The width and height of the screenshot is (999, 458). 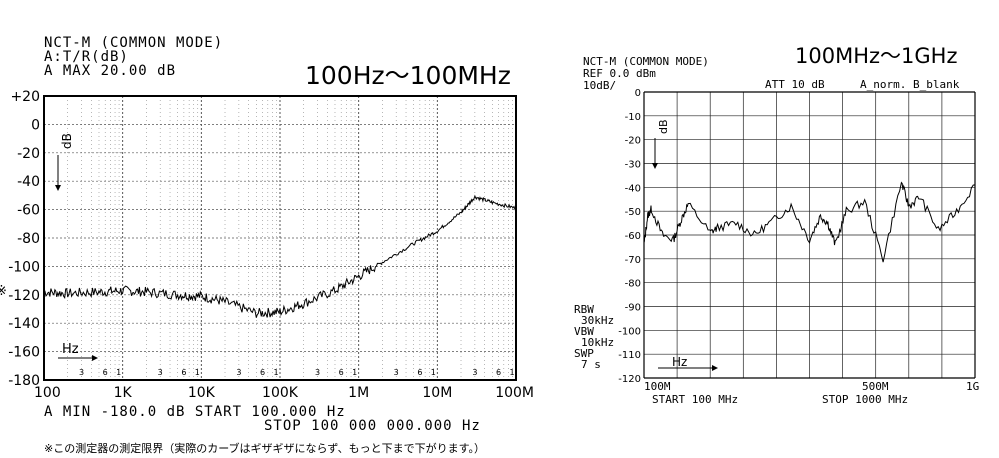 What do you see at coordinates (358, 393) in the screenshot?
I see `left-x-tick-label: 1M` at bounding box center [358, 393].